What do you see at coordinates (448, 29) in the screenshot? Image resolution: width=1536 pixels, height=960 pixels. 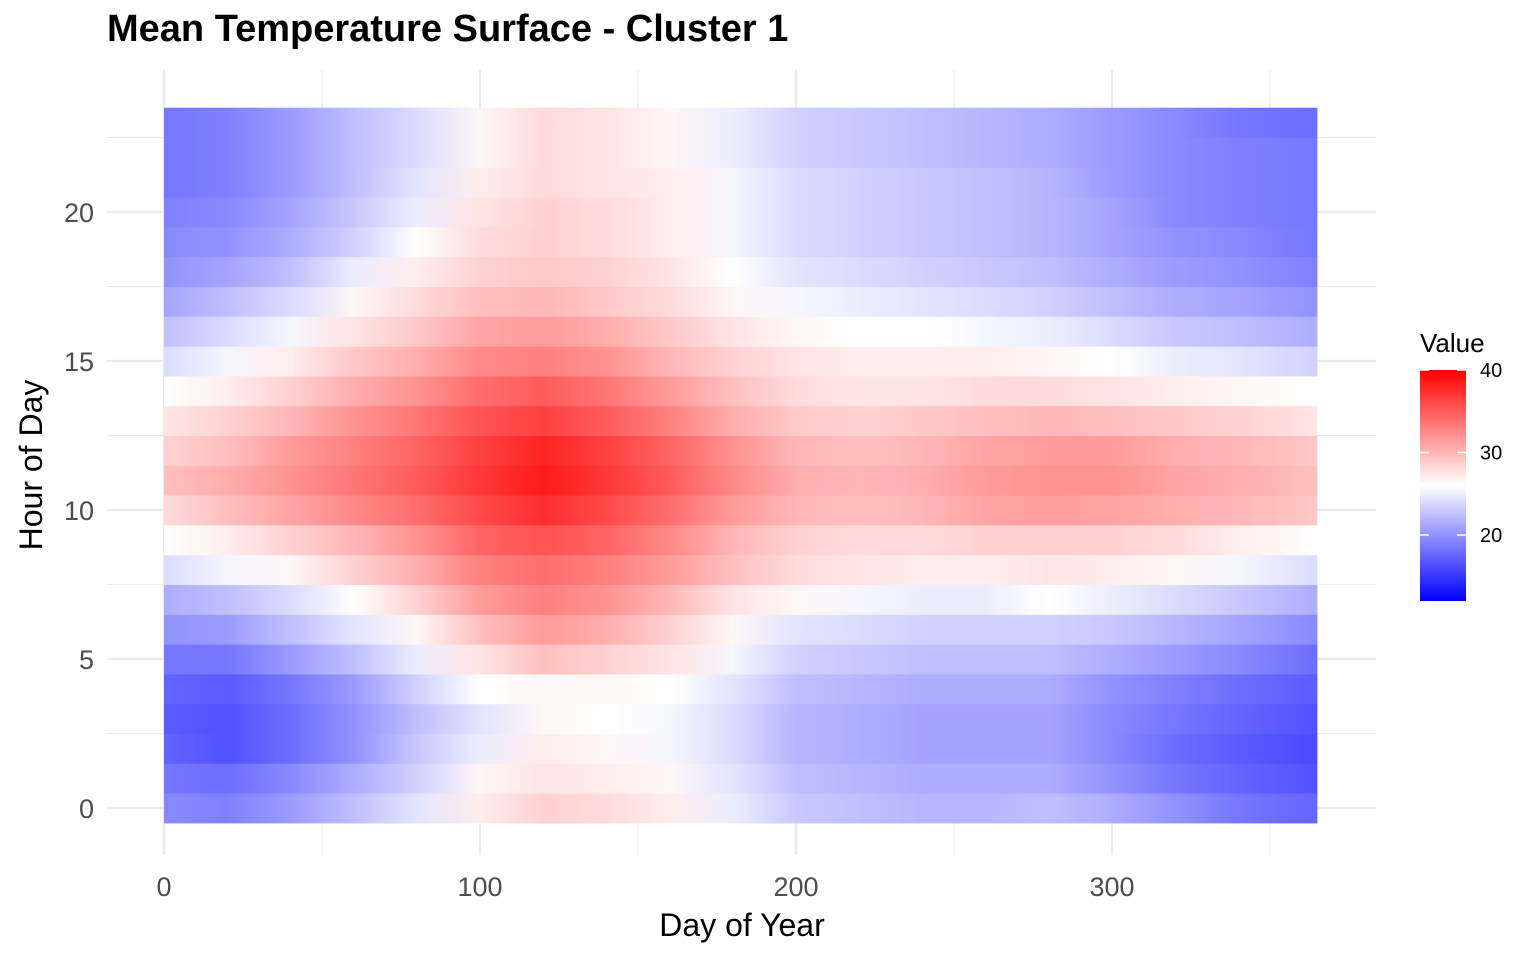 I see `chart-title: Mean Temperature Surface - Cluster 1` at bounding box center [448, 29].